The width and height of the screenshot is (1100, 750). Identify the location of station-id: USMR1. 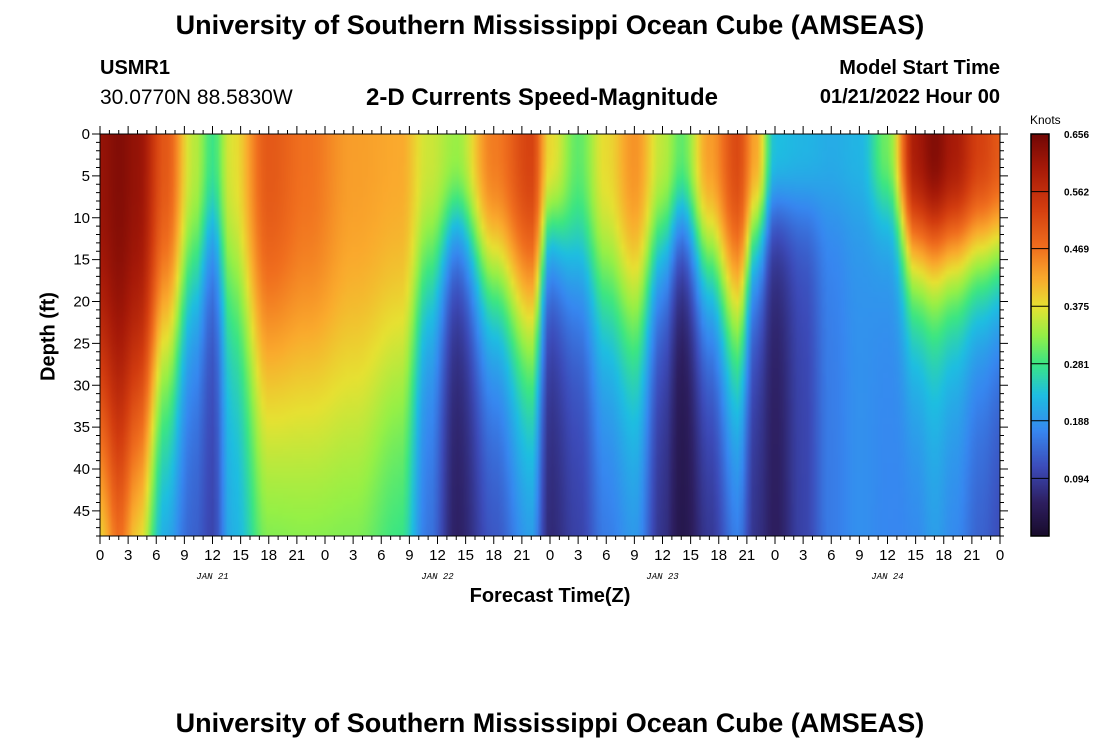
(135, 68).